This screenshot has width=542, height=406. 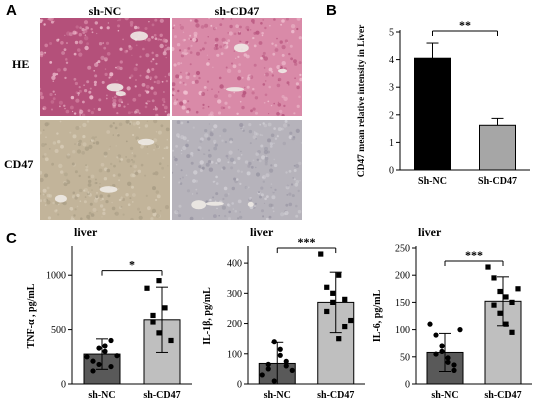 I want to click on panel-b-letter: B, so click(x=331, y=10).